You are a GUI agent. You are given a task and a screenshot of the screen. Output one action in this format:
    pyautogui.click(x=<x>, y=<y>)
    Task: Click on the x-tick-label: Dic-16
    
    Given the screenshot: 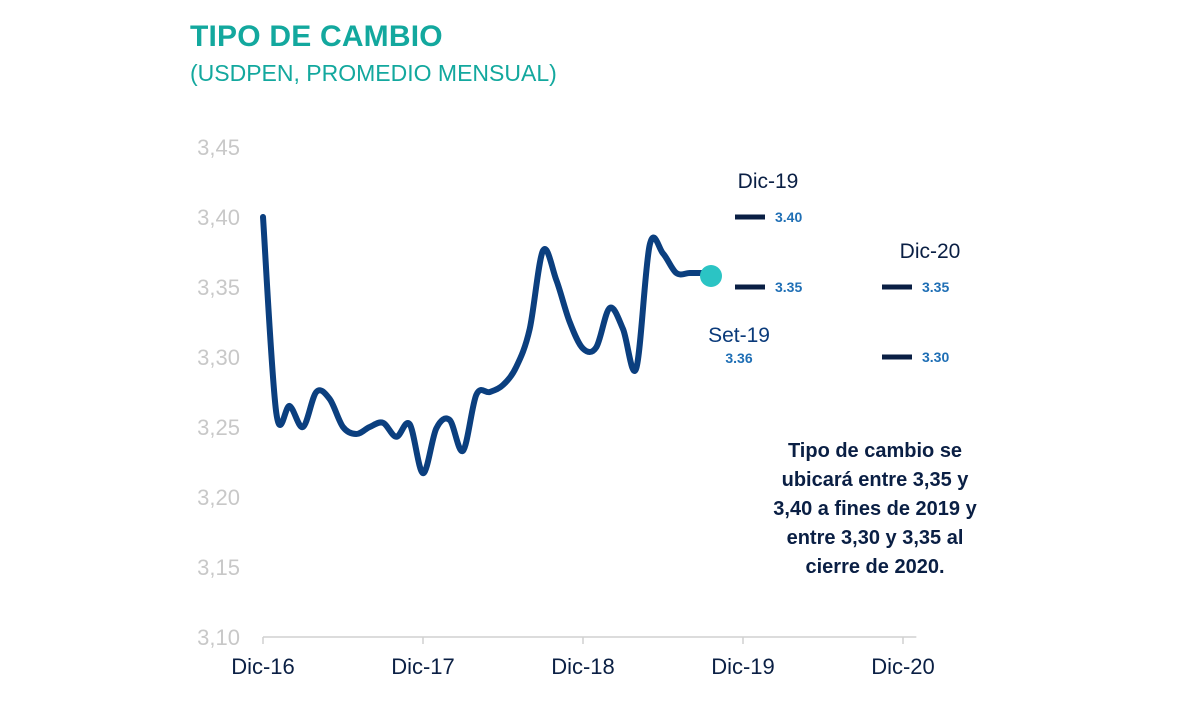 What is the action you would take?
    pyautogui.click(x=263, y=666)
    